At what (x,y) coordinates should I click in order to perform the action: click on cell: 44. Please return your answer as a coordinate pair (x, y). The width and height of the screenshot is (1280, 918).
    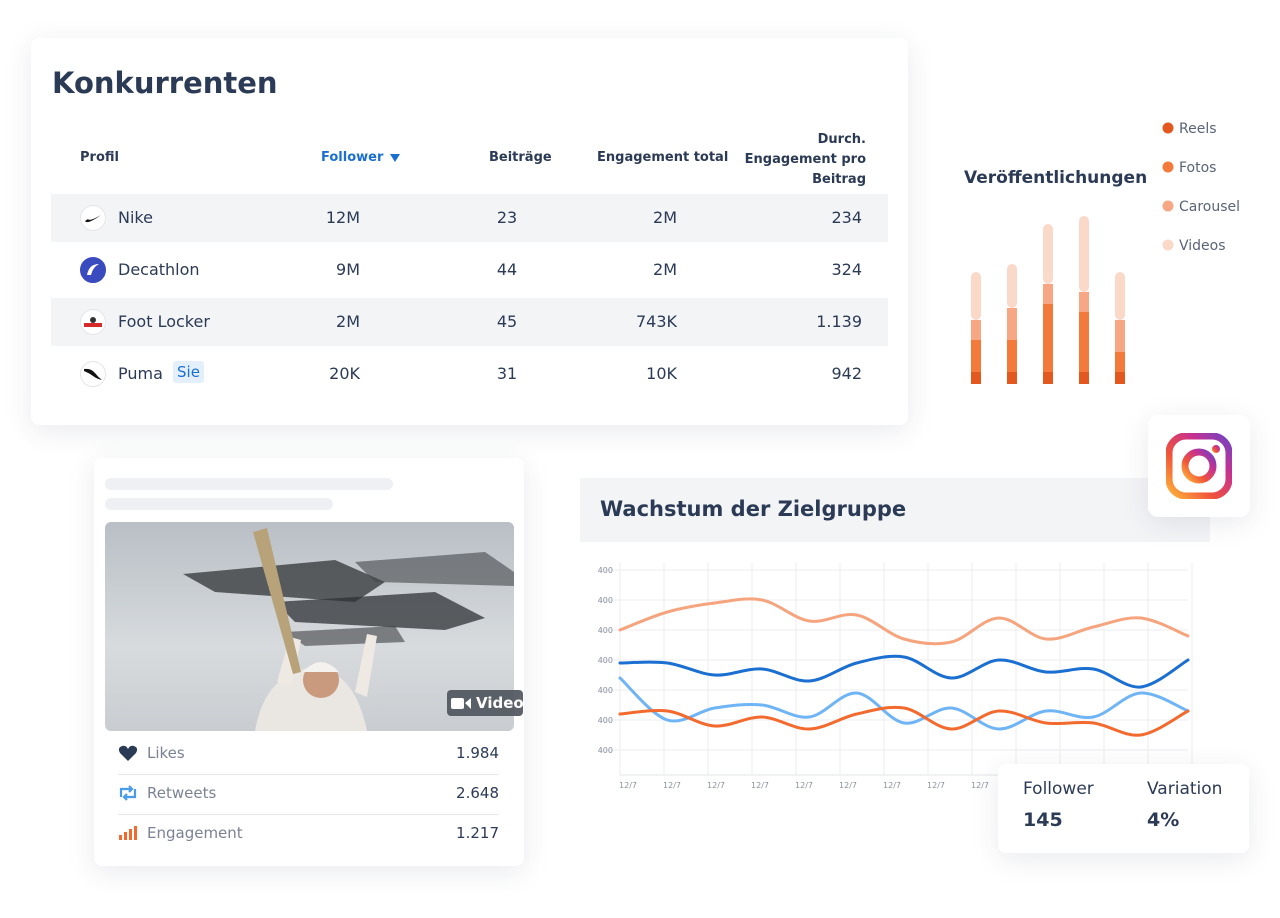
    Looking at the image, I should click on (507, 269).